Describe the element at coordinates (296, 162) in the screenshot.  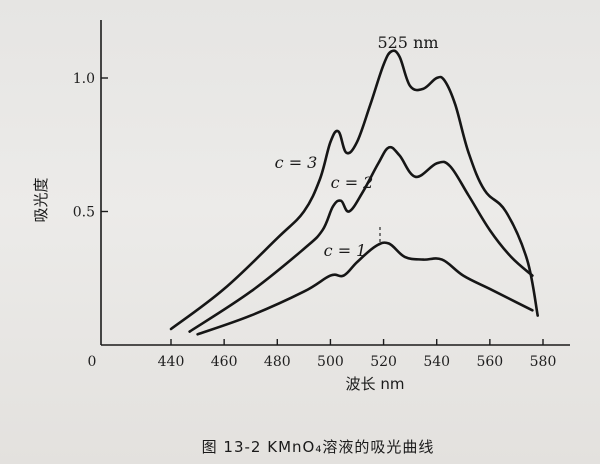
I see `series-label-c3: c = 3` at that location.